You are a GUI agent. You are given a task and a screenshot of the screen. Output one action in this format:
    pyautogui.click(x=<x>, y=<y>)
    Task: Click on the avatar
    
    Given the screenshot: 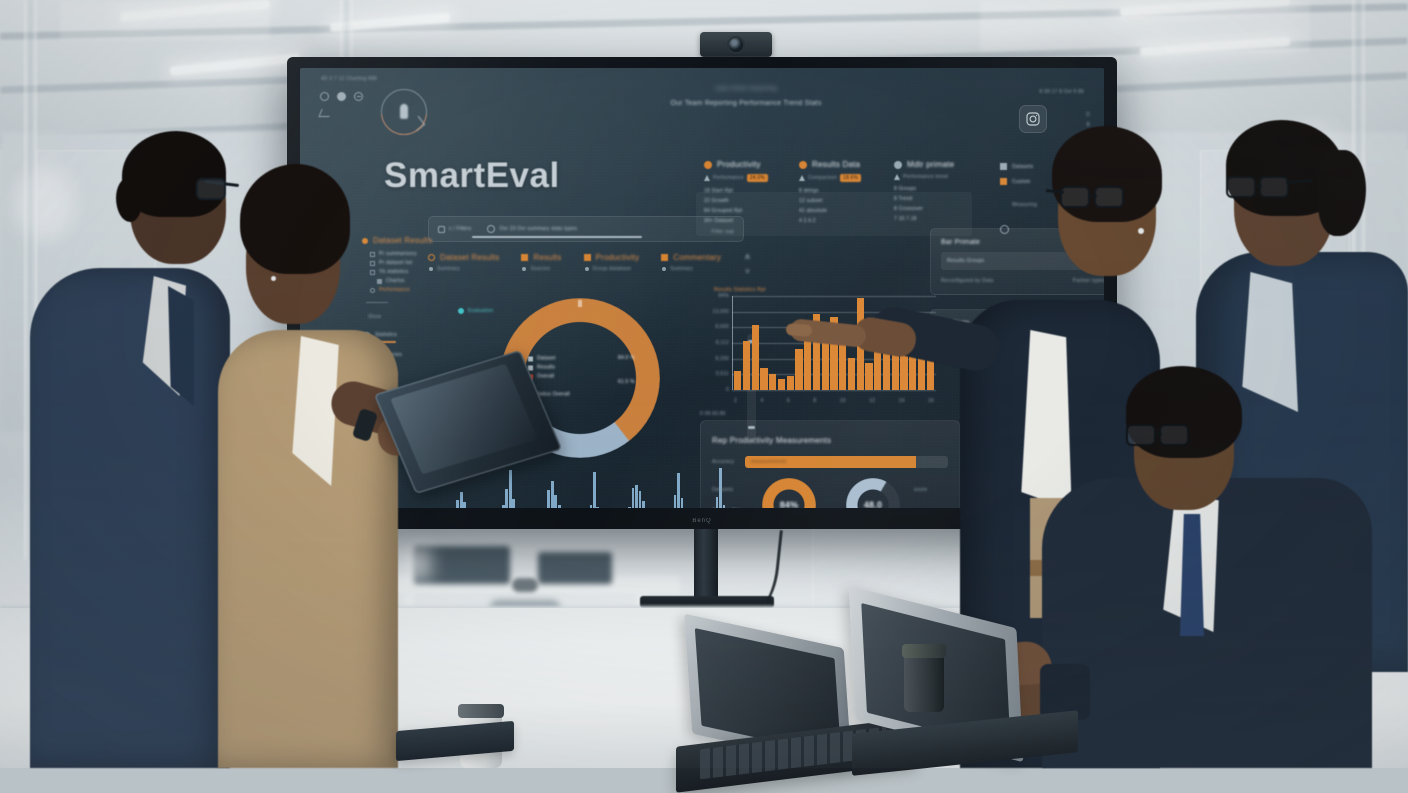 What is the action you would take?
    pyautogui.click(x=404, y=112)
    